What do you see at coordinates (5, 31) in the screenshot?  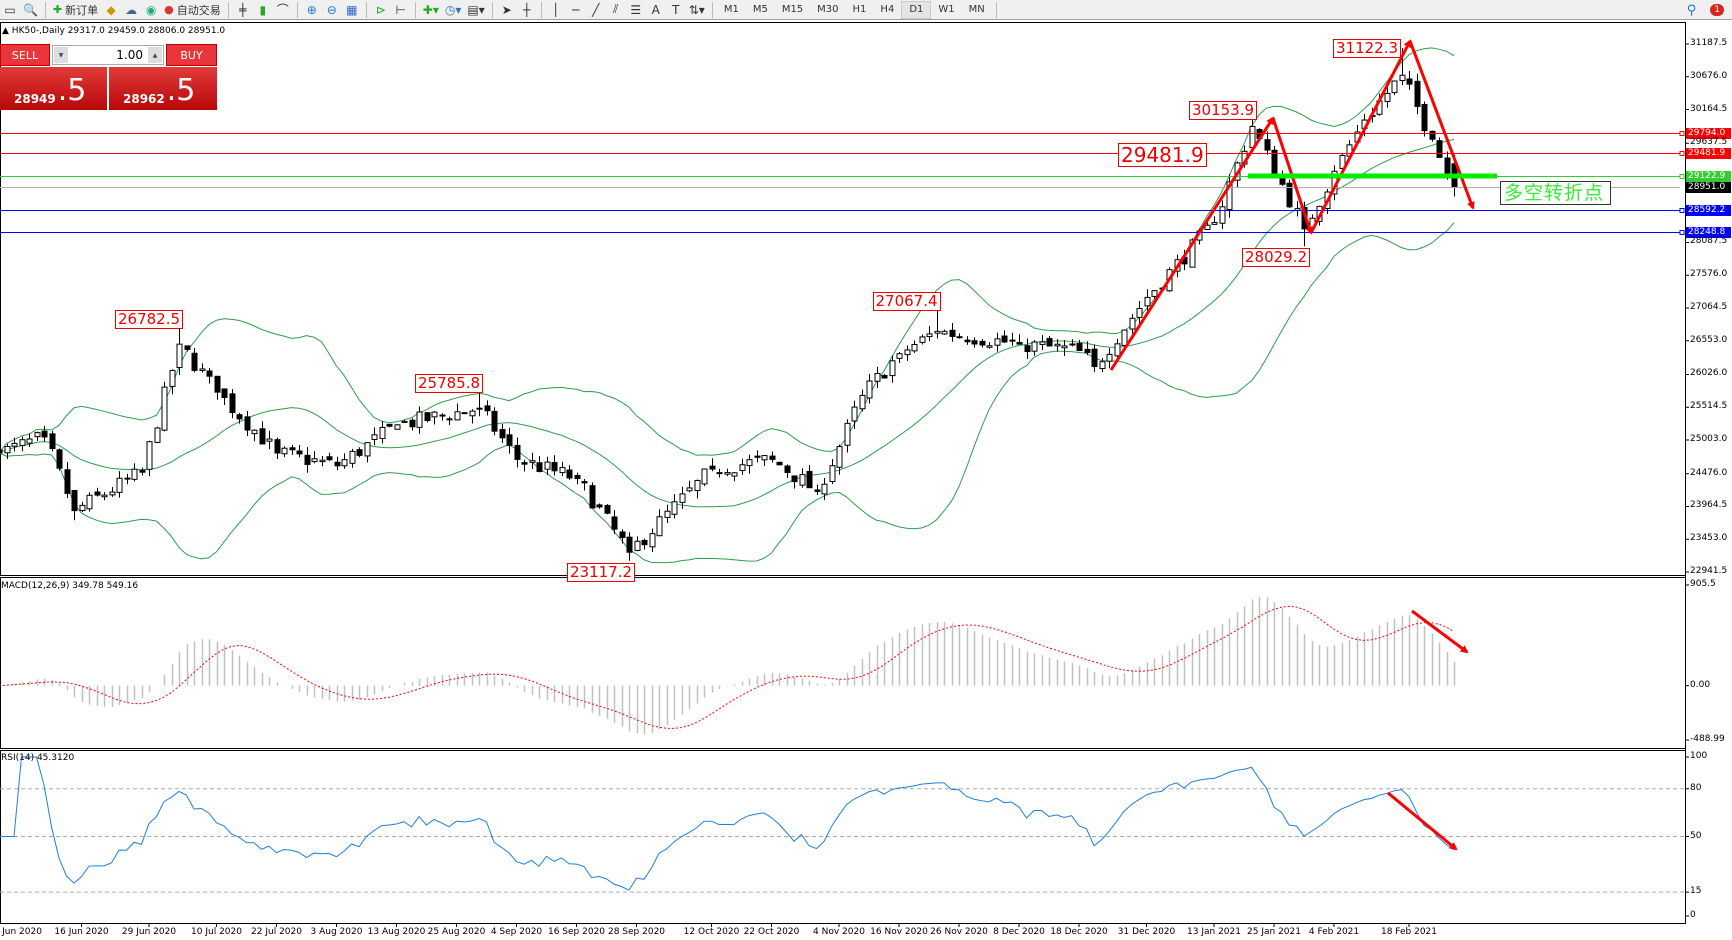 I see `collapse-triangle-icon: ▲` at bounding box center [5, 31].